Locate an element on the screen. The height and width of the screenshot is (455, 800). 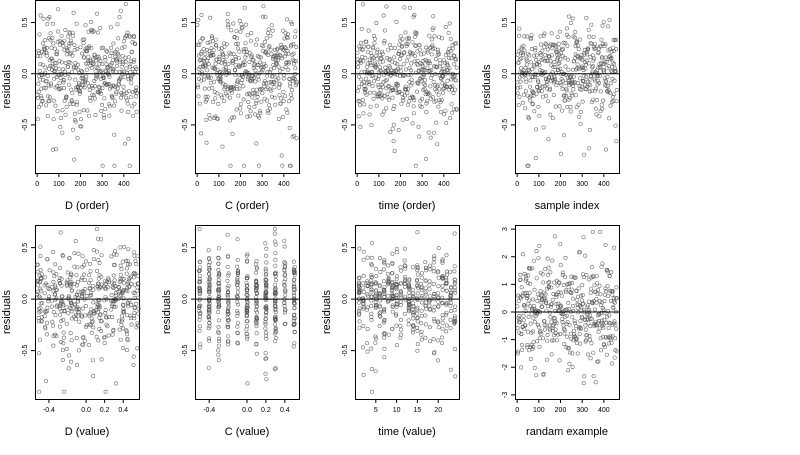
x-tick-label: 200 is located at coordinates (81, 184).